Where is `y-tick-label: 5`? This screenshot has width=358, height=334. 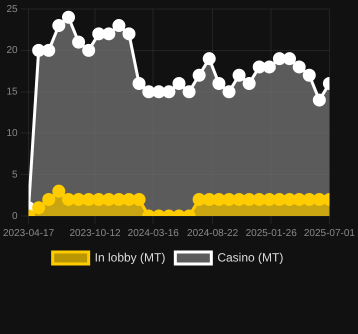
y-tick-label: 5 is located at coordinates (15, 174).